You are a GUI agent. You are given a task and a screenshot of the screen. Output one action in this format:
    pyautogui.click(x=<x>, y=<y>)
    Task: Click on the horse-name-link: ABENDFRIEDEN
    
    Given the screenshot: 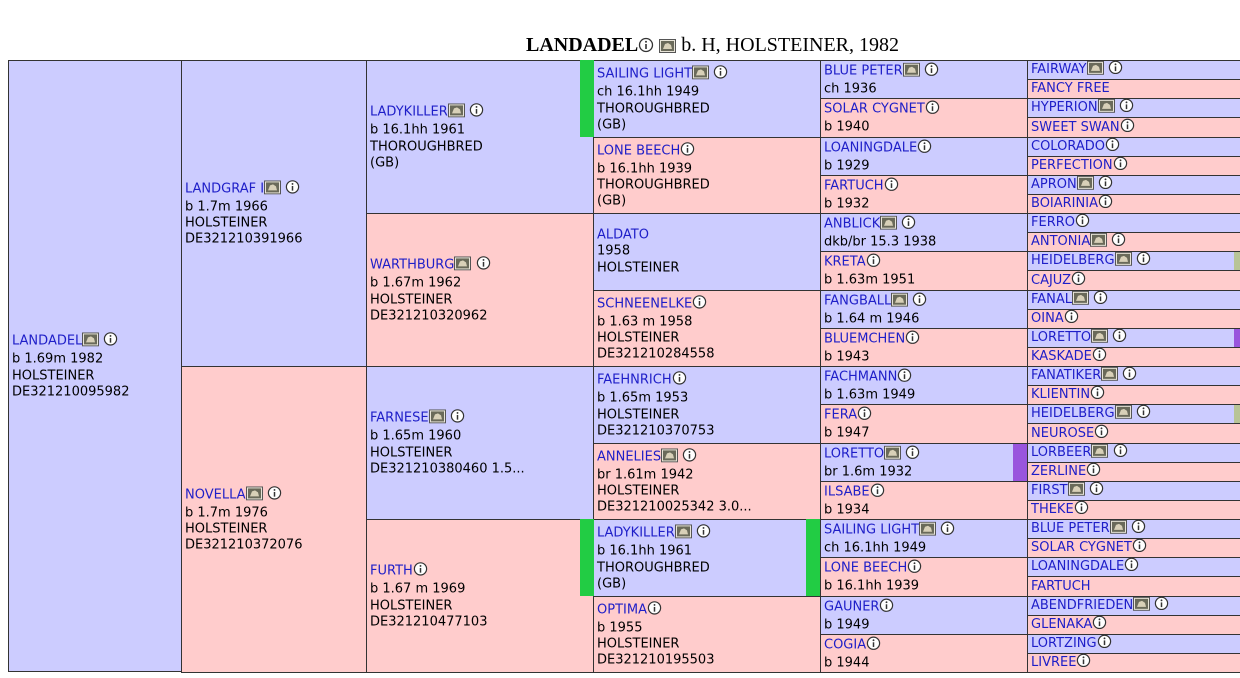 What is the action you would take?
    pyautogui.click(x=1082, y=605)
    